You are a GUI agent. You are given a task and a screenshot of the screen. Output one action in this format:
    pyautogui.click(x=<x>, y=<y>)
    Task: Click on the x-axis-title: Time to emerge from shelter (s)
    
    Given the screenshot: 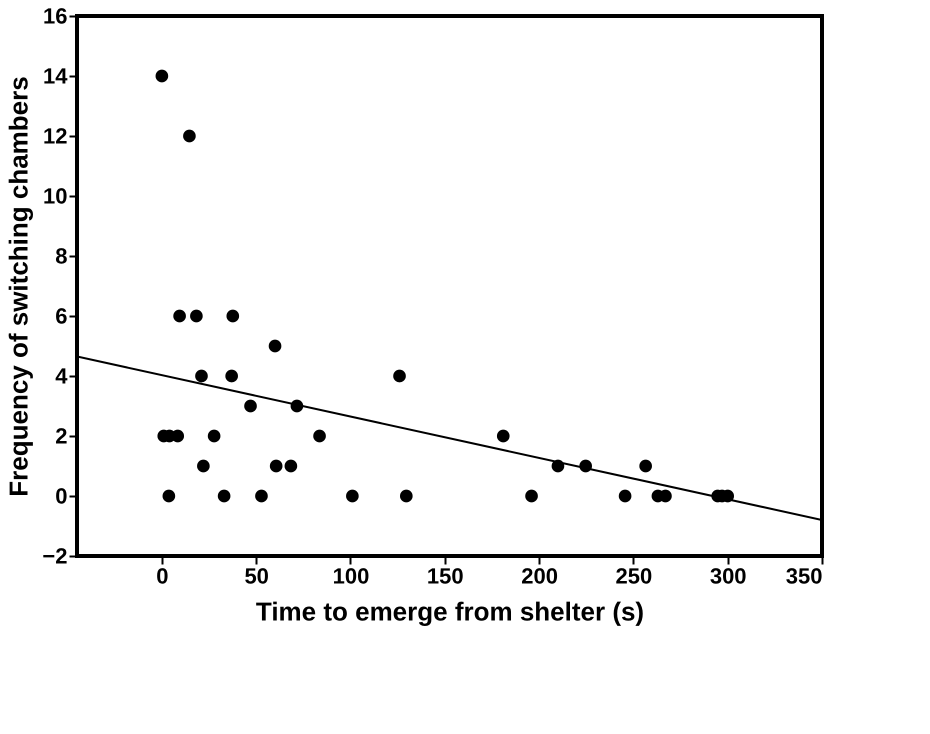 What is the action you would take?
    pyautogui.click(x=450, y=611)
    